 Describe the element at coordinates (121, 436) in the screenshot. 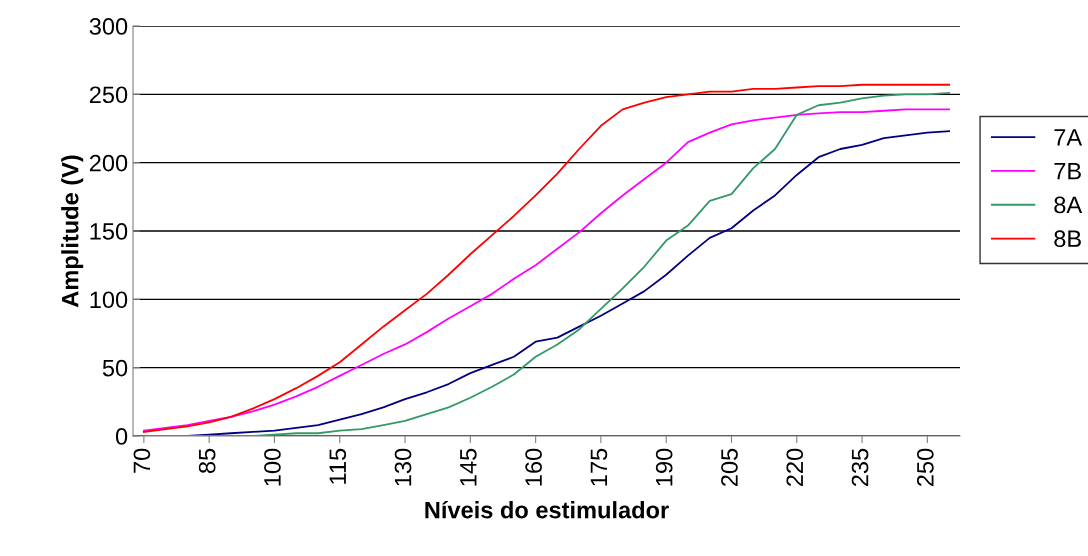

I see `y-tick-label: 0` at that location.